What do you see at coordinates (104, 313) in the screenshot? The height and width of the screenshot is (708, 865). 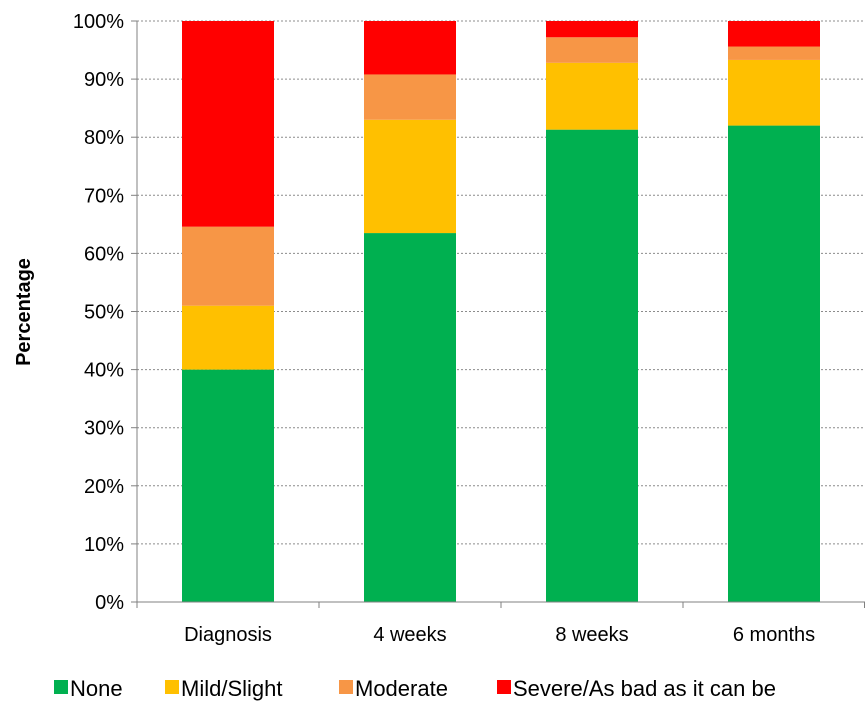 I see `y-tick-label: 50%` at bounding box center [104, 313].